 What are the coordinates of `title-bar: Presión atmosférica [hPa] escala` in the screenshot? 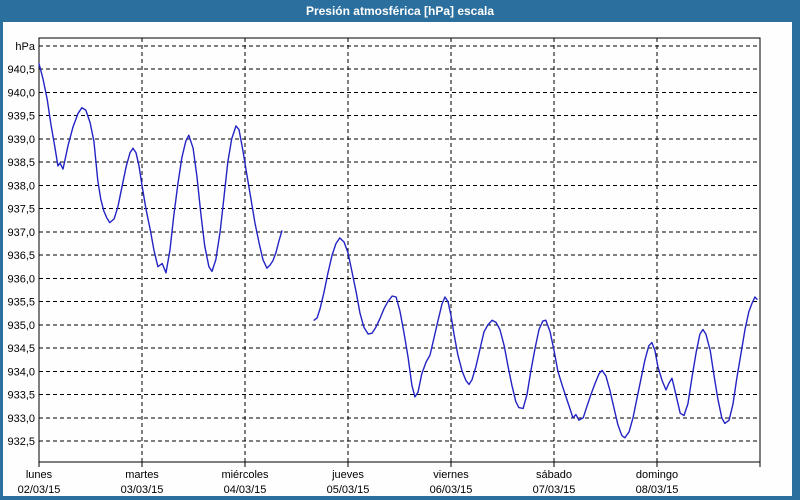 It's located at (400, 11).